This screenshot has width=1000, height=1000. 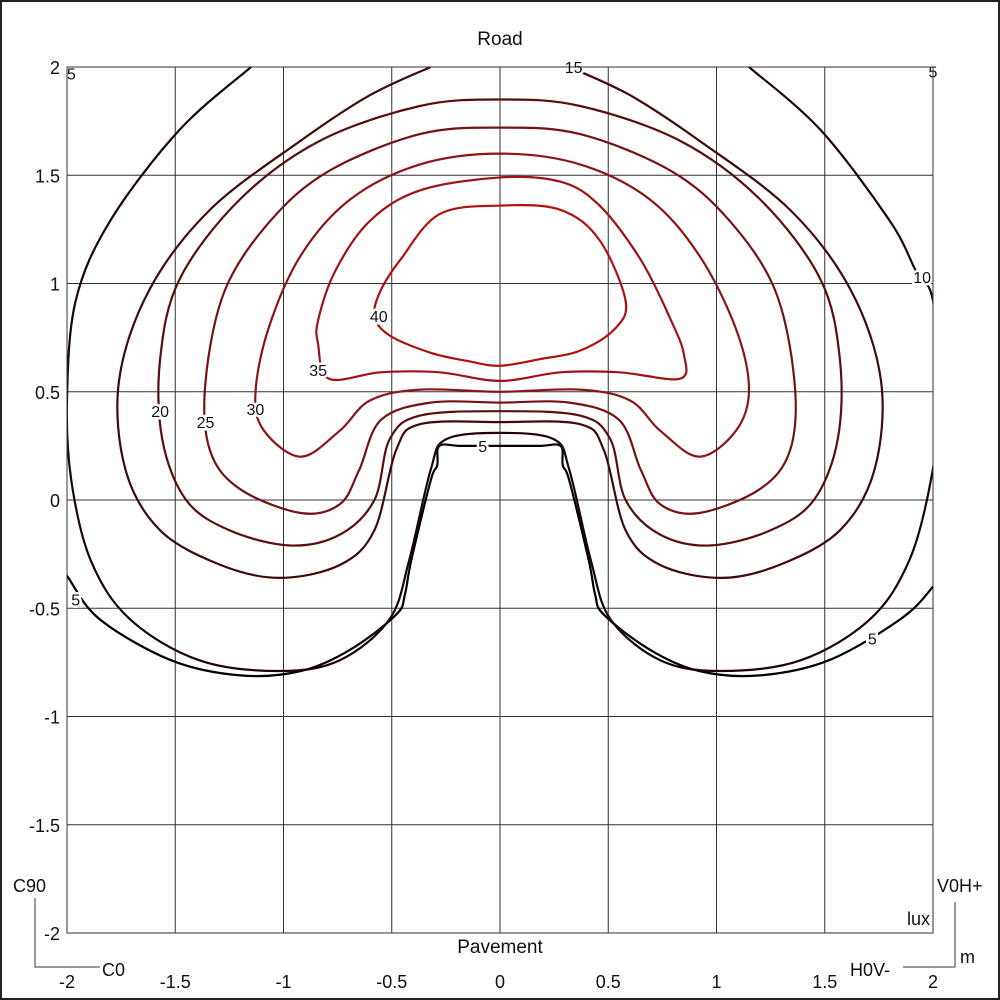 I want to click on x-tick-label: 1.5, so click(x=824, y=982).